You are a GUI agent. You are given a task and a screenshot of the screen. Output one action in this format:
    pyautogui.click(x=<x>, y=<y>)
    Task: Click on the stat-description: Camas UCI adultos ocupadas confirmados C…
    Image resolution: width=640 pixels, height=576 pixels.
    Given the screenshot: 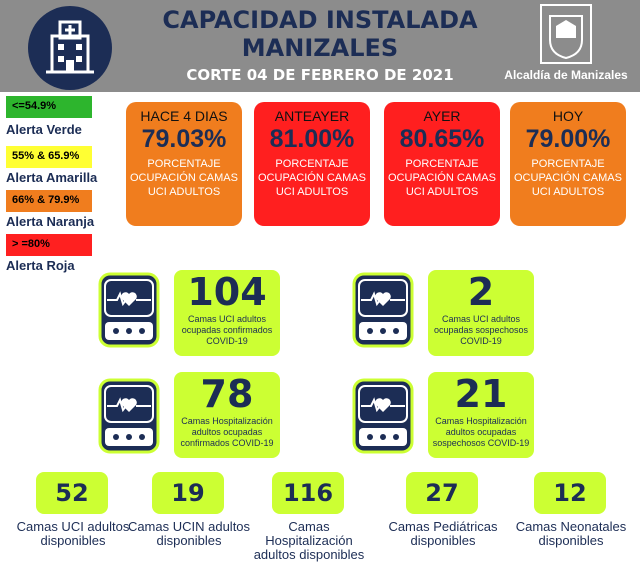 What is the action you would take?
    pyautogui.click(x=227, y=330)
    